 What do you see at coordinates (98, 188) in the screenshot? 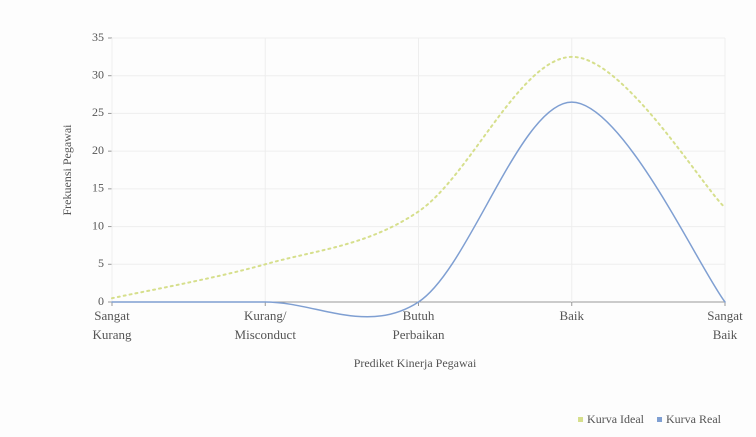
I see `y-tick-label: 15` at bounding box center [98, 188].